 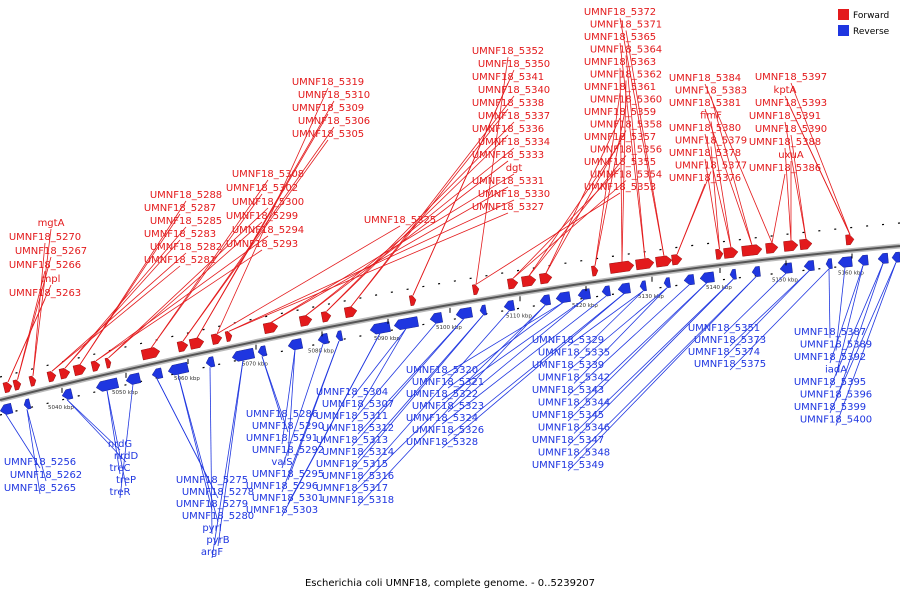 What do you see at coordinates (218, 492) in the screenshot?
I see `reverse-gene-label: UMNF18_5278` at bounding box center [218, 492].